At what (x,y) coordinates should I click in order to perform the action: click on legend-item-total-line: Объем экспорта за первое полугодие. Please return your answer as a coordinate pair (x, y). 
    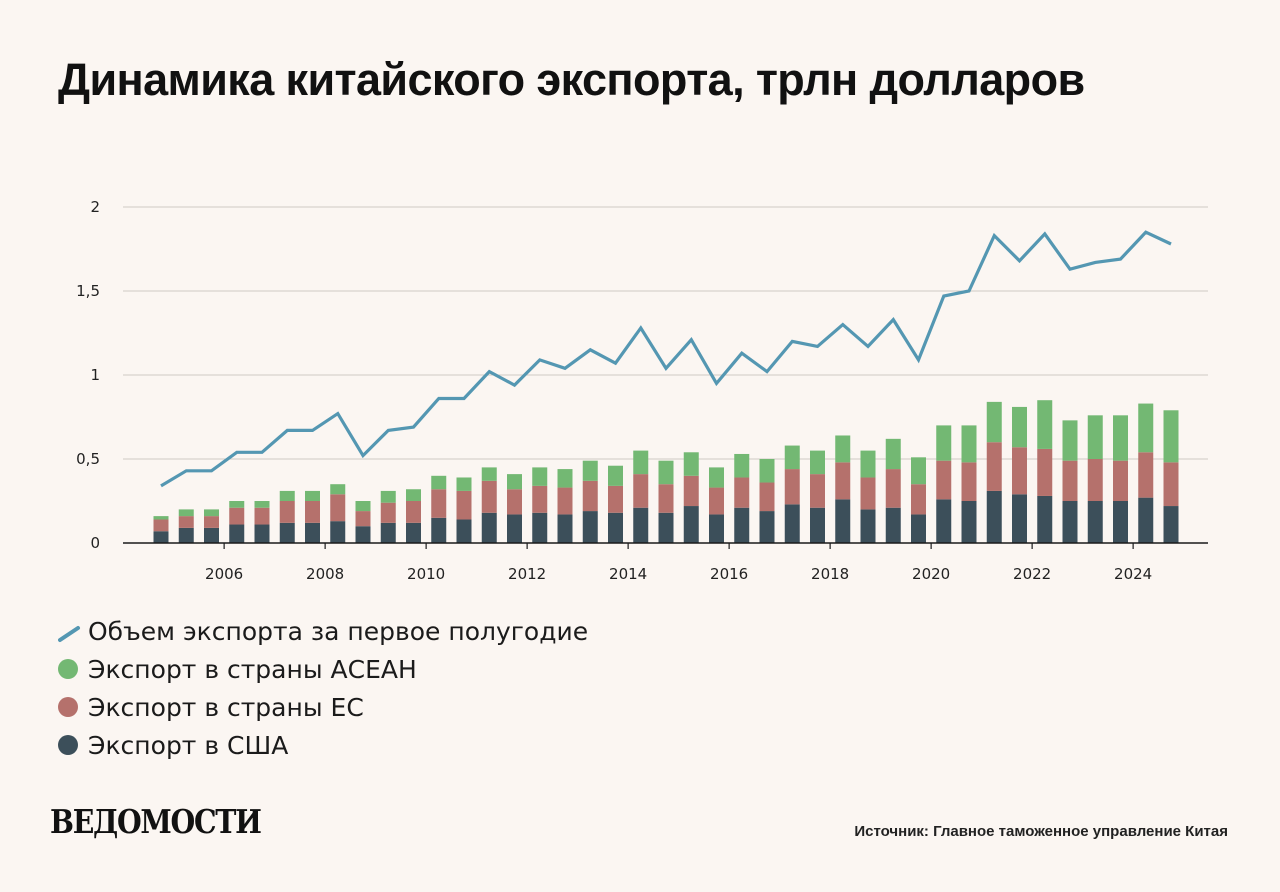
    Looking at the image, I should click on (323, 631).